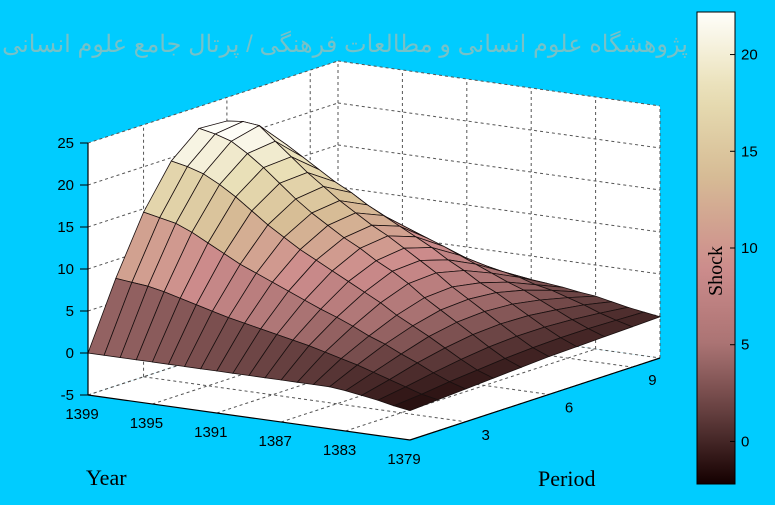 The width and height of the screenshot is (775, 505). What do you see at coordinates (106, 477) in the screenshot?
I see `year-axis-label: Year` at bounding box center [106, 477].